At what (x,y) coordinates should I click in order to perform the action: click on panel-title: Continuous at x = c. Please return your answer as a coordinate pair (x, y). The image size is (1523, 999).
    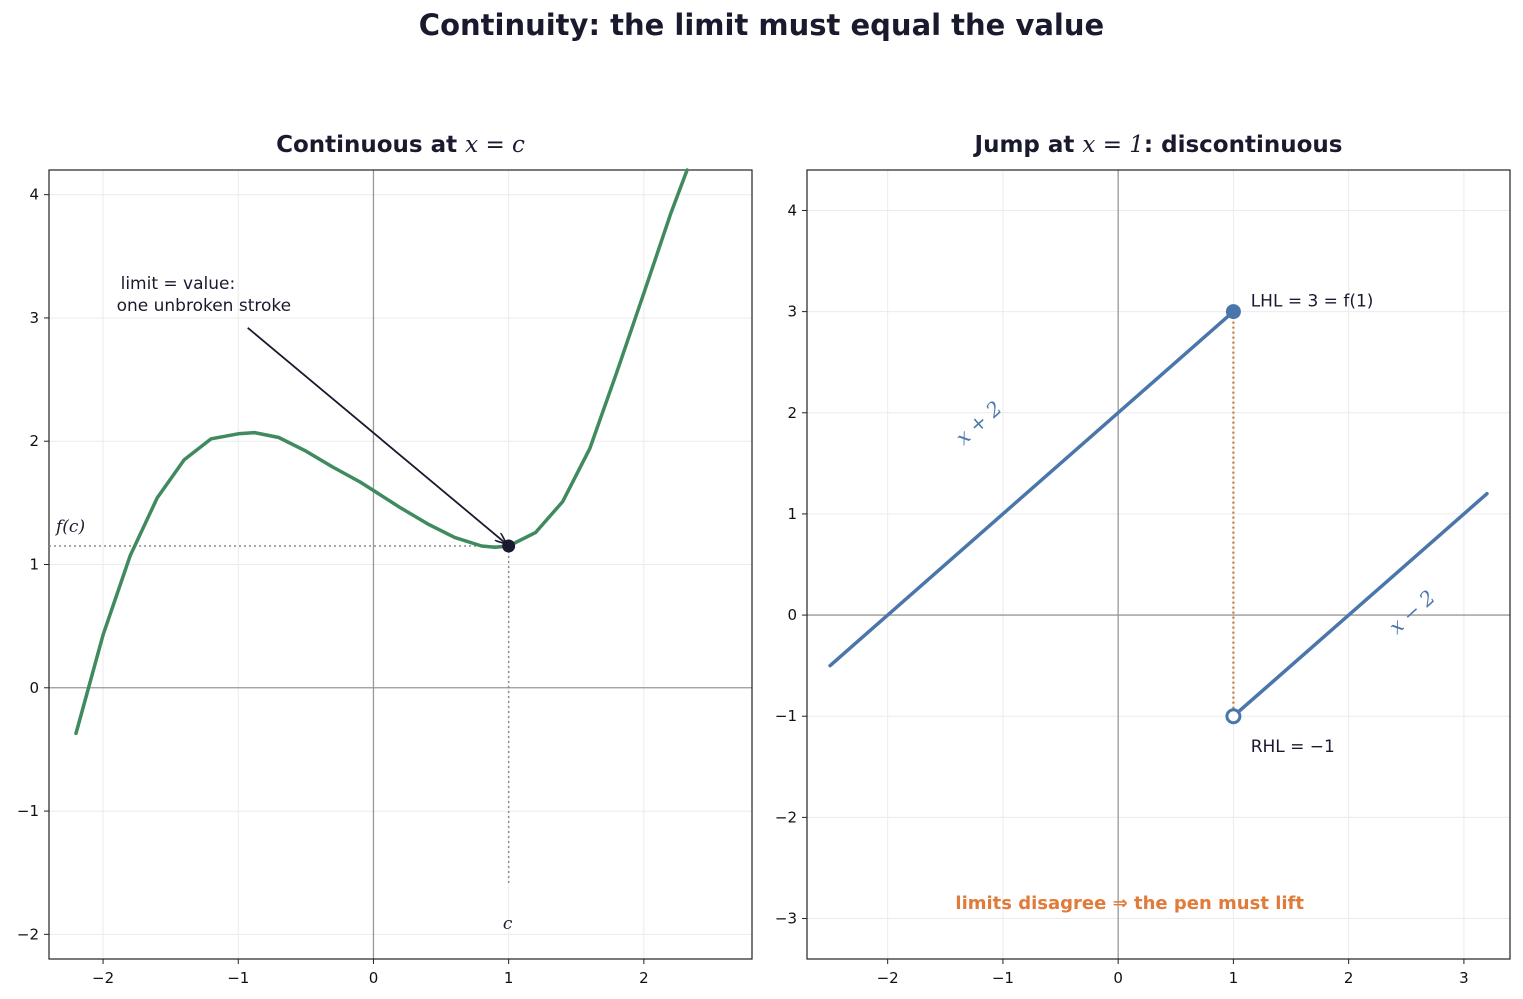
    Looking at the image, I should click on (400, 145).